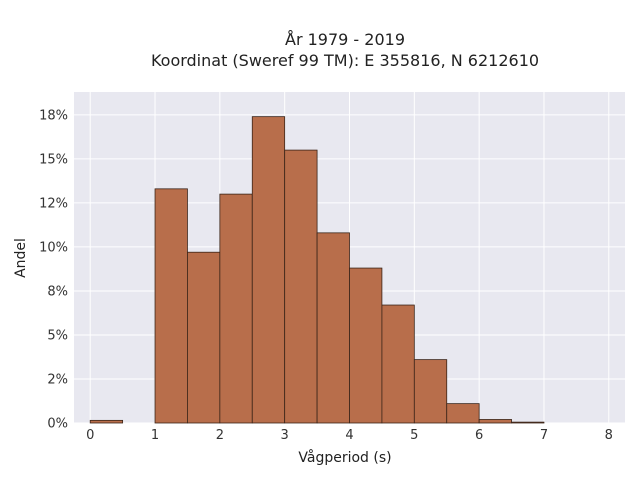  What do you see at coordinates (53, 269) in the screenshot?
I see `y-tick-labels: 0% 2% 5% 8% 10% 12% 15% 18%` at bounding box center [53, 269].